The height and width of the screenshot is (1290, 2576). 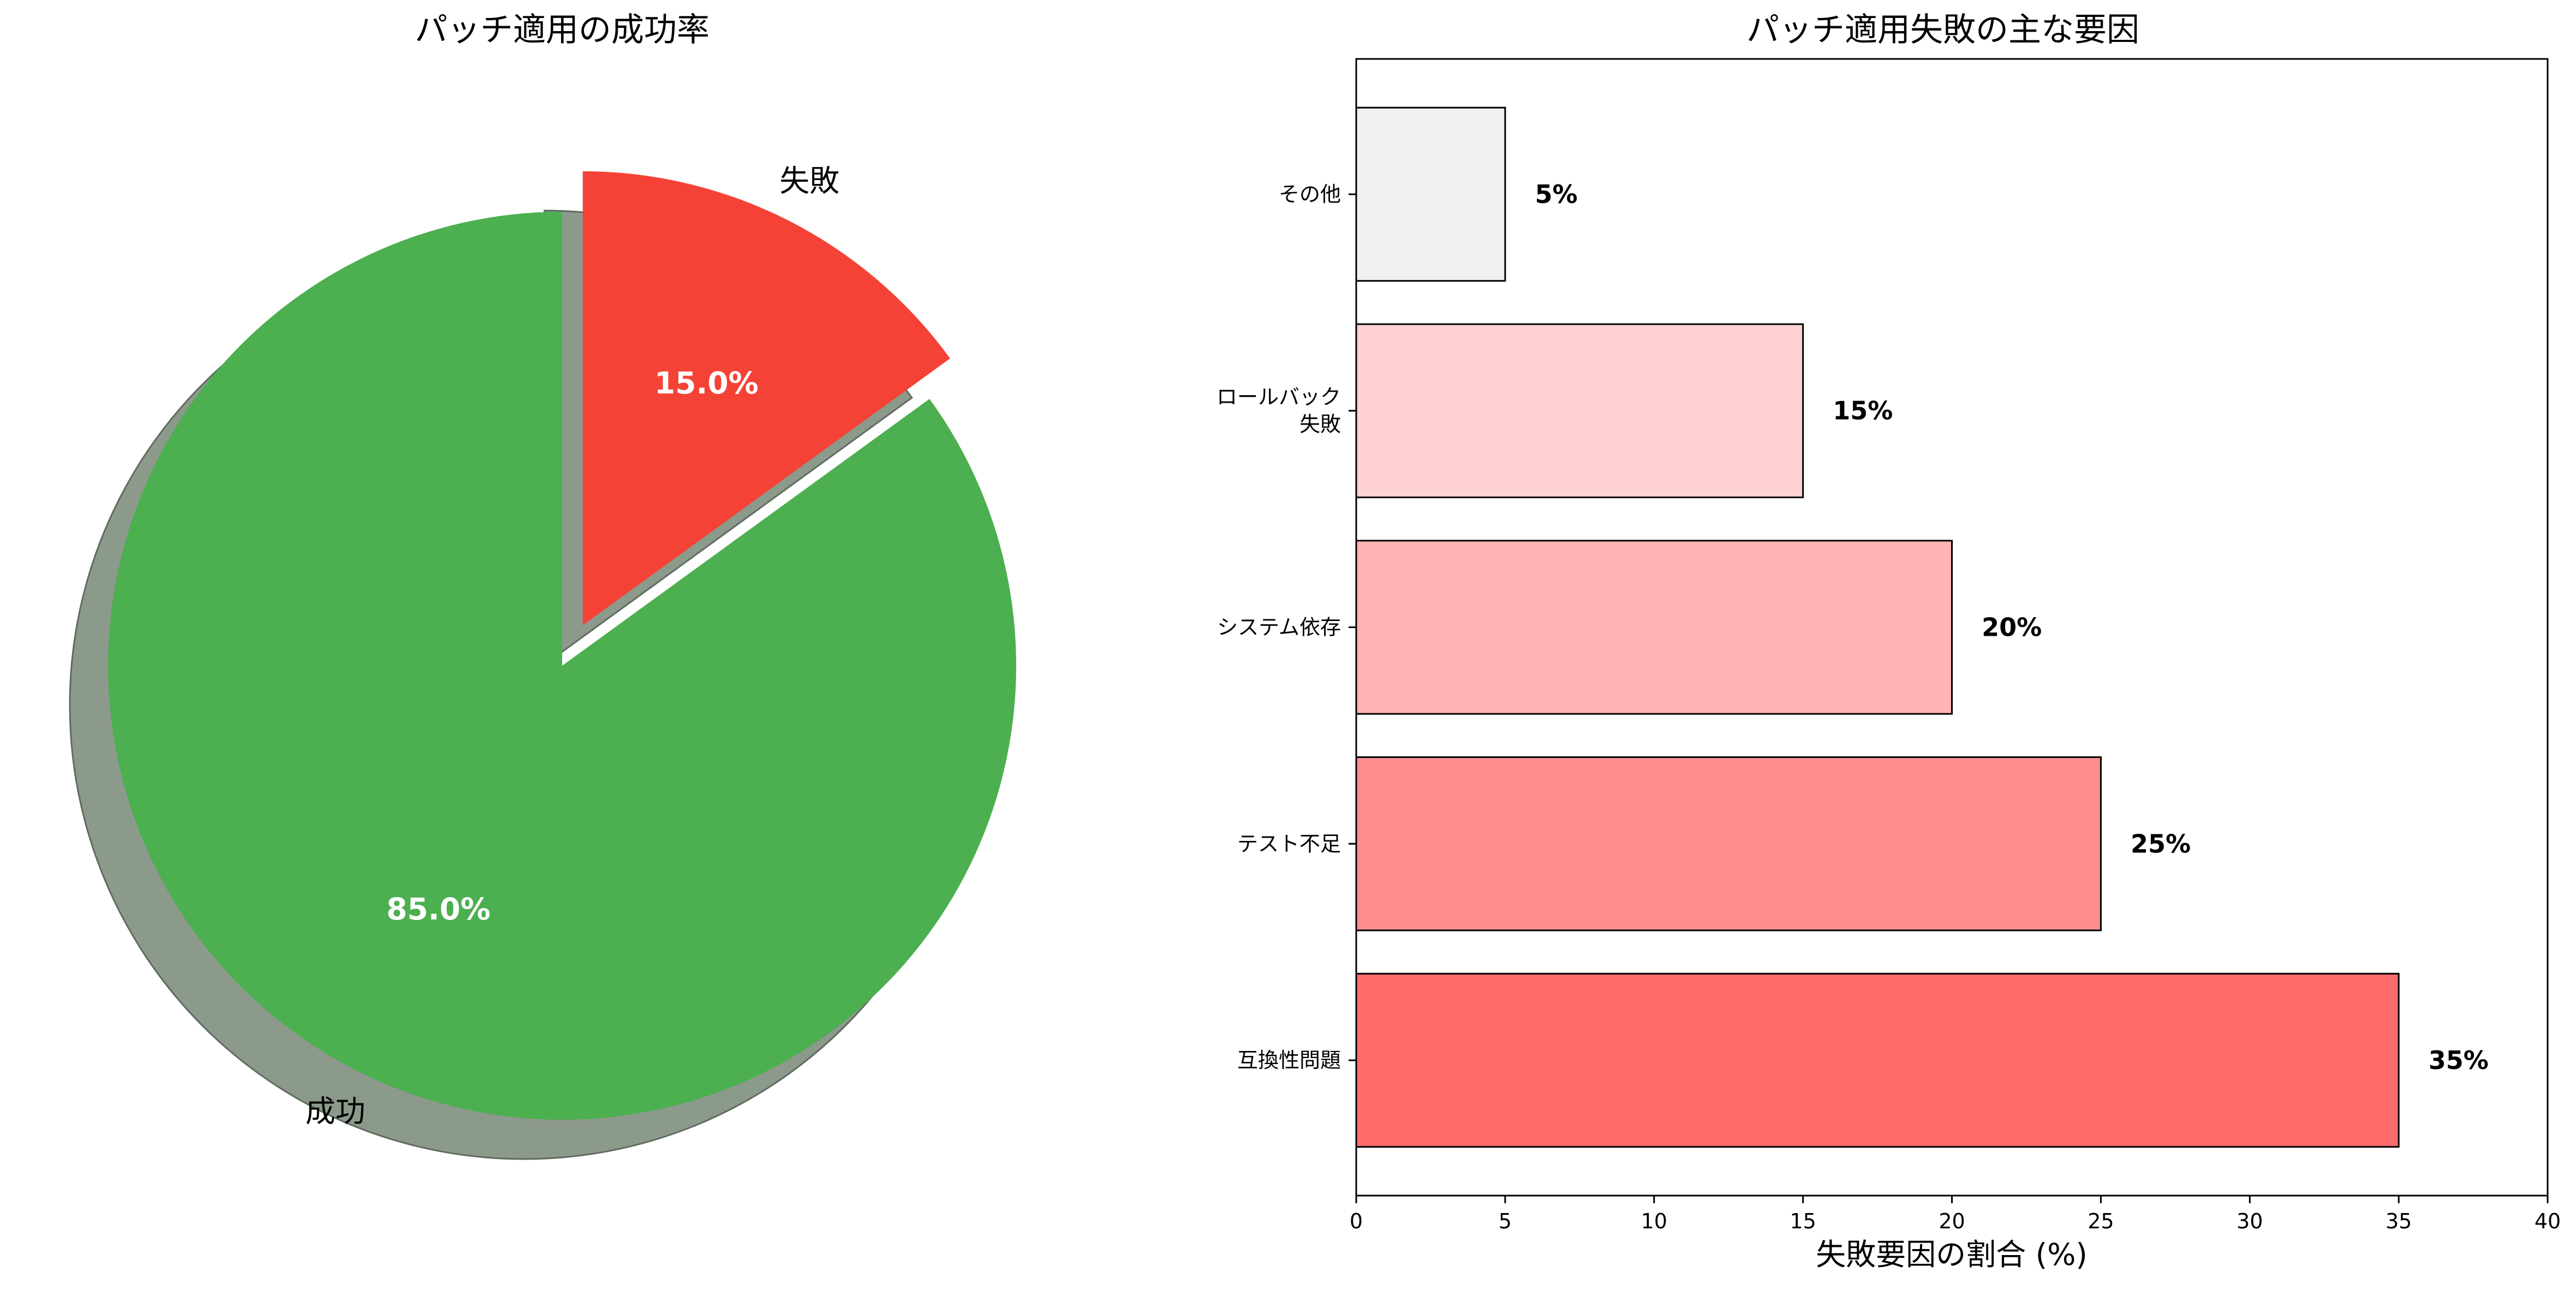 I want to click on pie-slice-success-percent: 85.0%, so click(x=438, y=910).